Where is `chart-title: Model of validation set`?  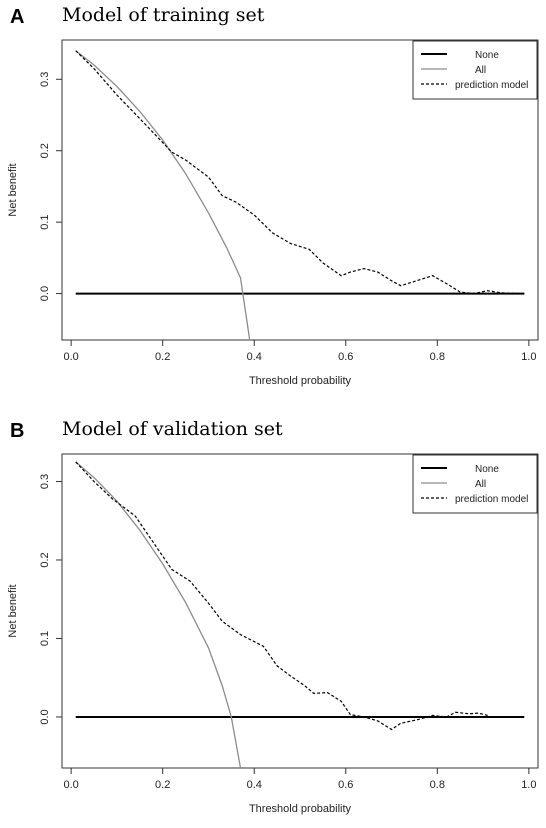 chart-title: Model of validation set is located at coordinates (172, 429).